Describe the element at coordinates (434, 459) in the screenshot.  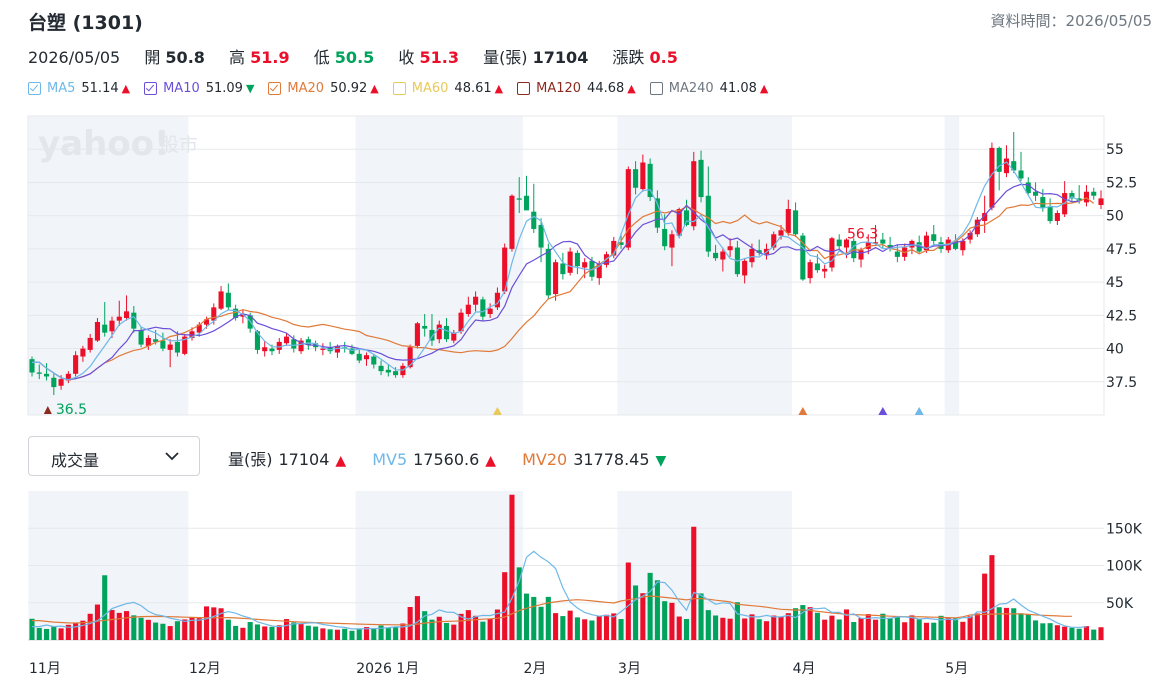
I see `volume-legend-item: MV5 17560.6 ▲` at that location.